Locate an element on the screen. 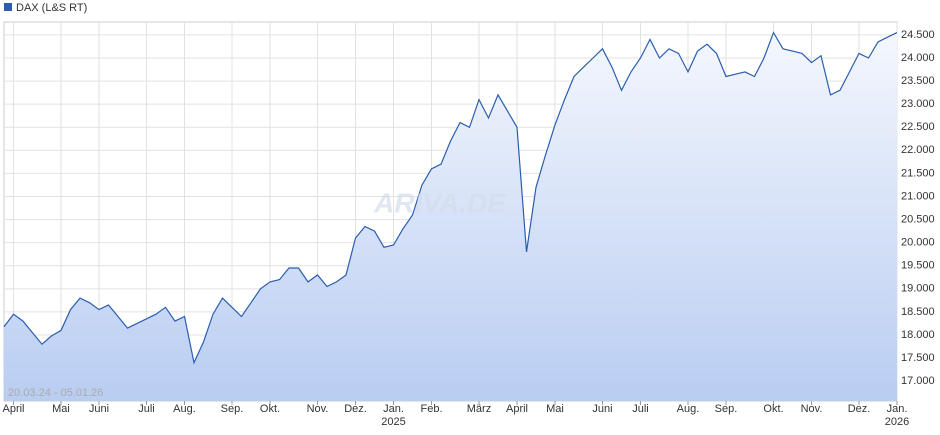 The image size is (940, 435). y-tick-label: 19.500 is located at coordinates (918, 266).